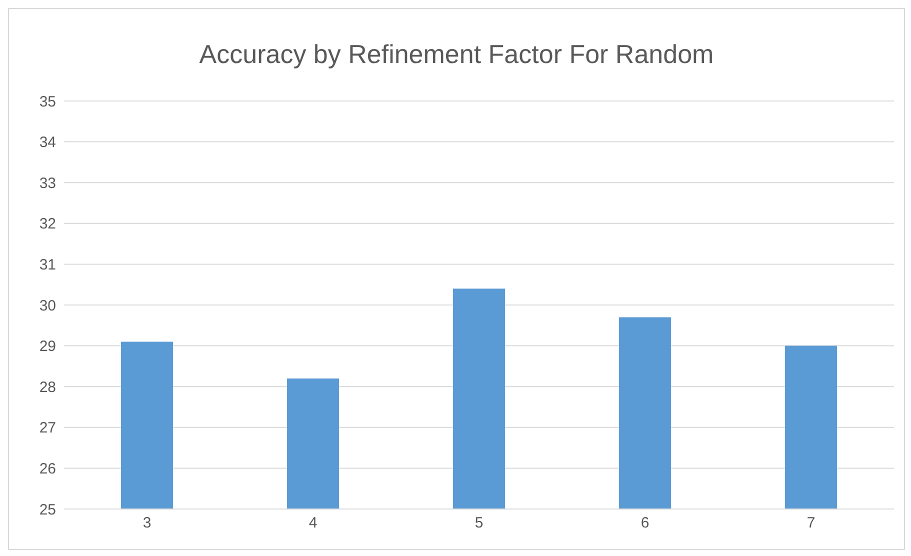  I want to click on y-tick-label: 32, so click(47, 224).